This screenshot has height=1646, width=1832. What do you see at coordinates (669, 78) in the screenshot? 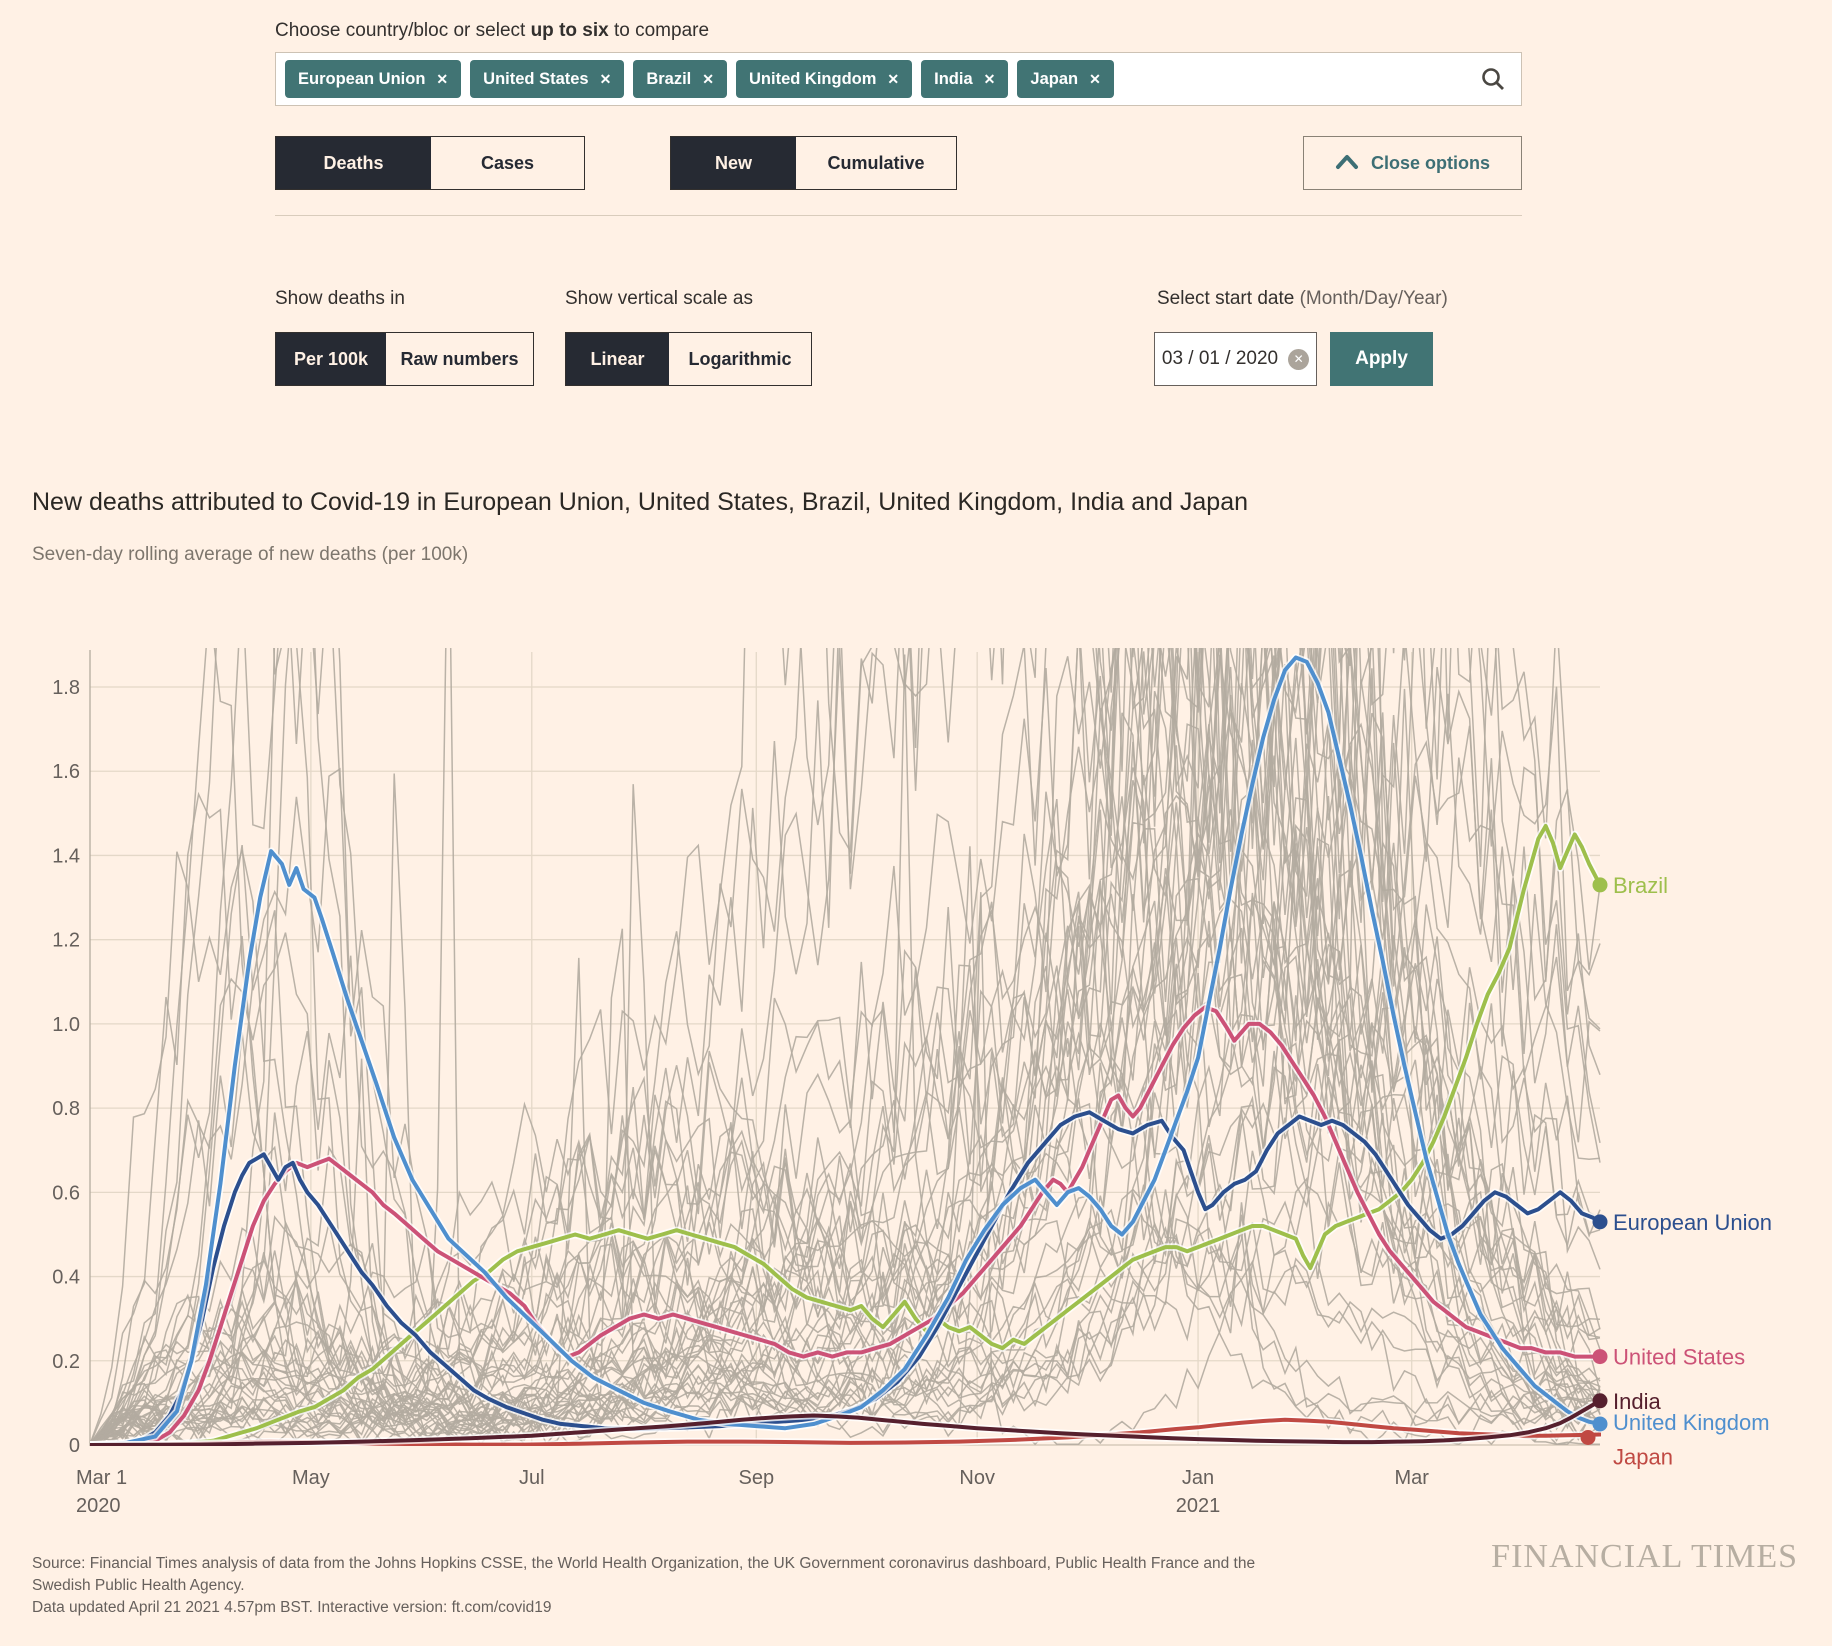
I see `country-tag-label: Brazil` at bounding box center [669, 78].